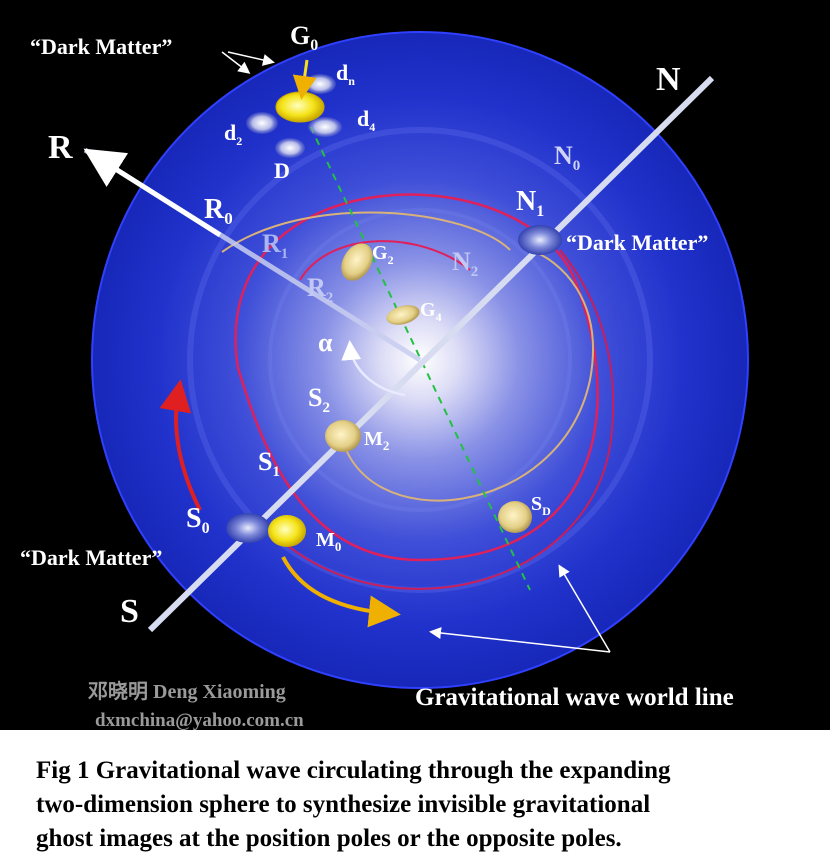  Describe the element at coordinates (383, 254) in the screenshot. I see `label-g2: G2` at that location.